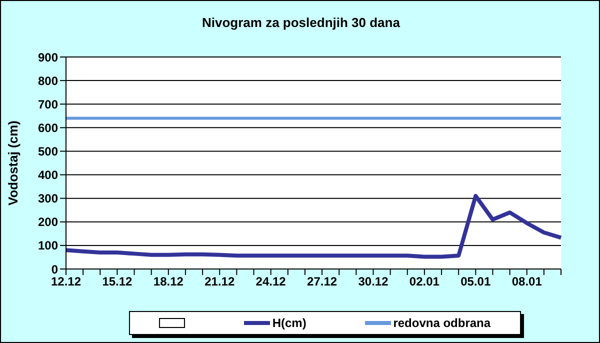 The height and width of the screenshot is (343, 600). I want to click on chart-title: Nivogram za poslednjih 30 dana, so click(301, 22).